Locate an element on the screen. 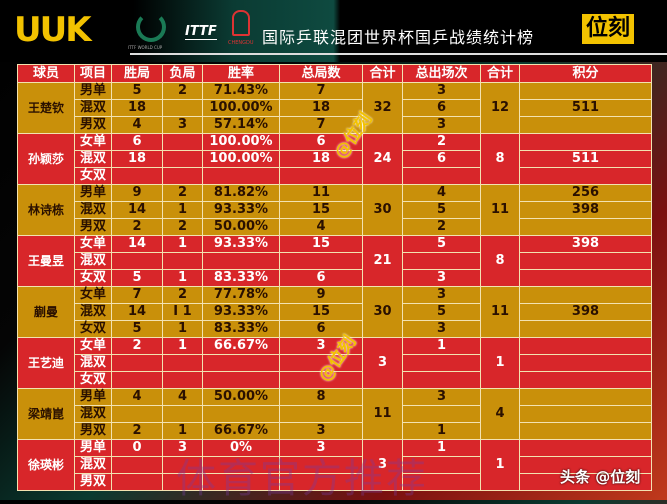  games-total-cell: 11 is located at coordinates (382, 414).